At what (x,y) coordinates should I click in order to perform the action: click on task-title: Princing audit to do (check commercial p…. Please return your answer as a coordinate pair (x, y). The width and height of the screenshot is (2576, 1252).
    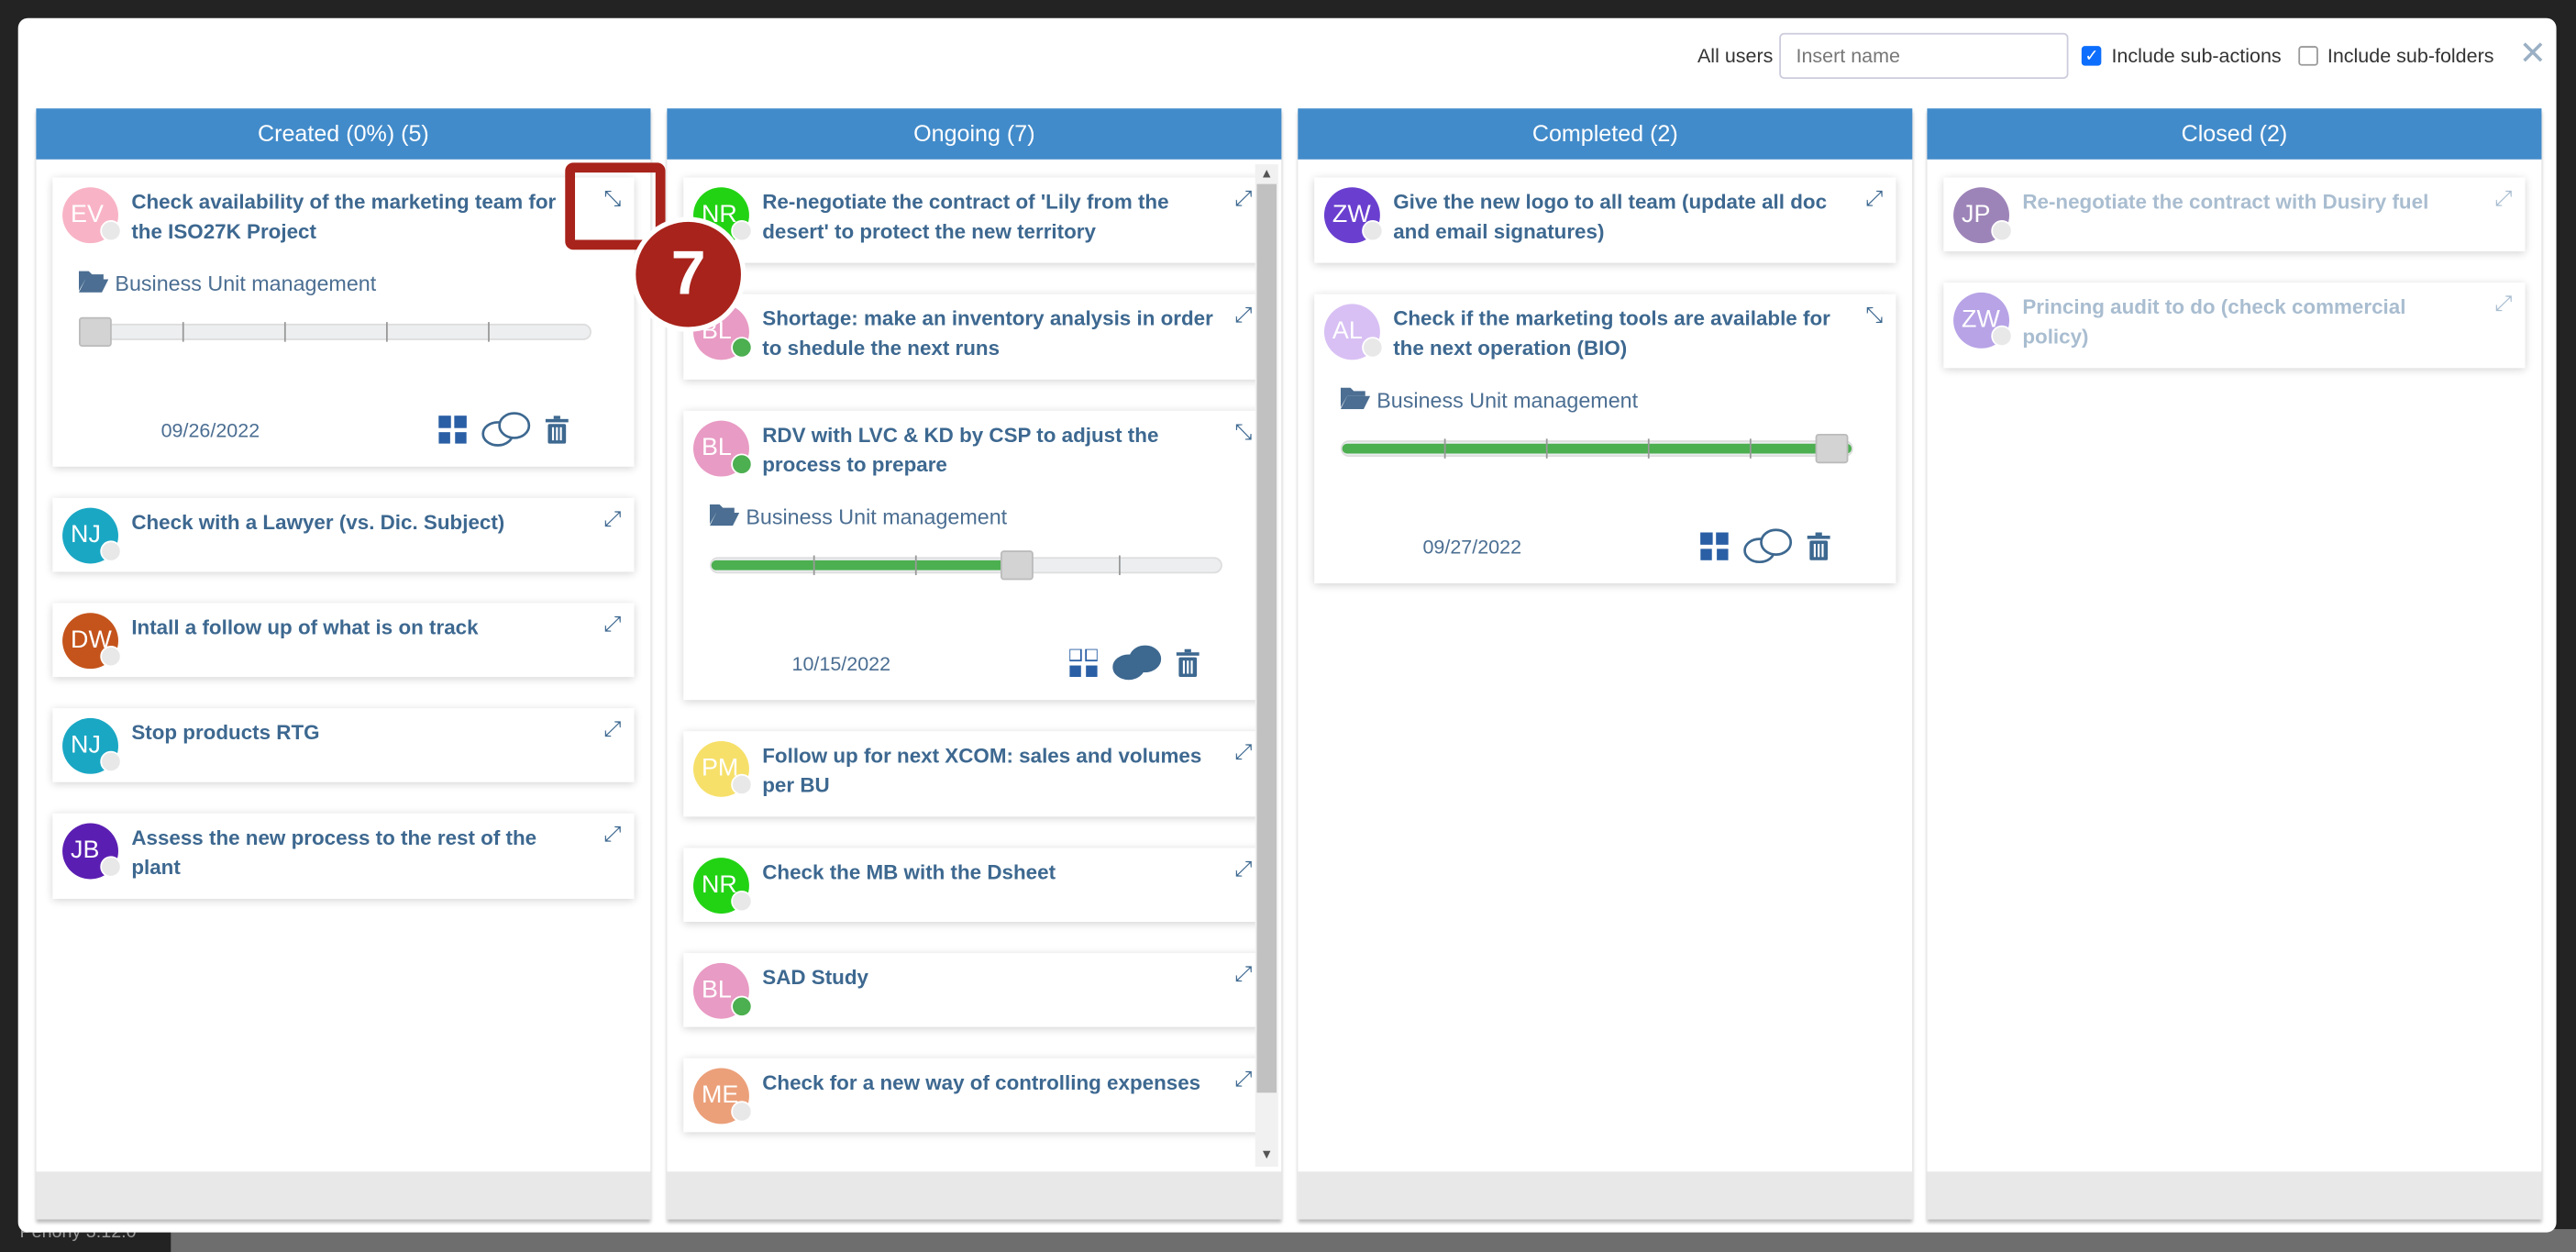
    Looking at the image, I should click on (2214, 322).